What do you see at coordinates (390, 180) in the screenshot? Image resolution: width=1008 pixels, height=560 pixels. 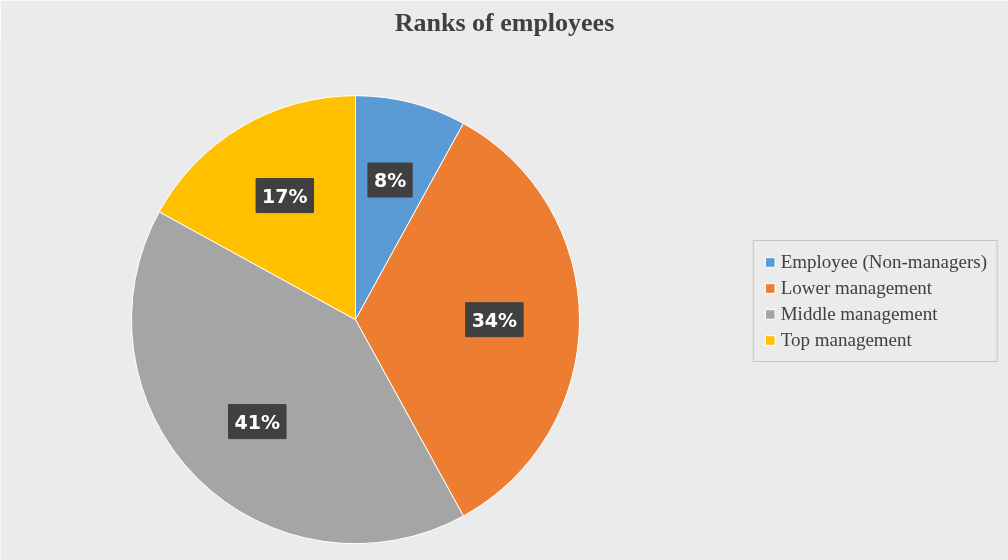 I see `data-label: 8%` at bounding box center [390, 180].